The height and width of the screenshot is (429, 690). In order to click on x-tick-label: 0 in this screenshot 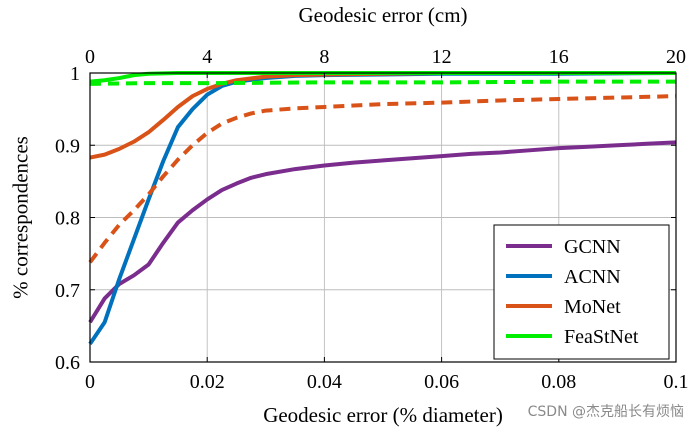, I will do `click(90, 382)`.